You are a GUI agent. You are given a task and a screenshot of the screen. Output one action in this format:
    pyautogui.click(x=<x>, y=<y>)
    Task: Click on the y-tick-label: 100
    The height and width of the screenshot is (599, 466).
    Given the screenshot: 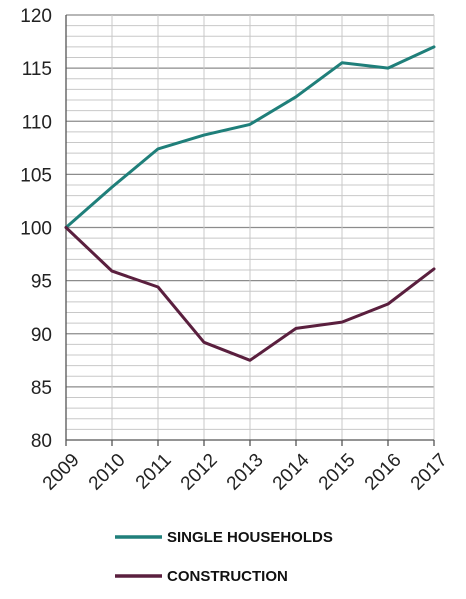 What is the action you would take?
    pyautogui.click(x=36, y=229)
    